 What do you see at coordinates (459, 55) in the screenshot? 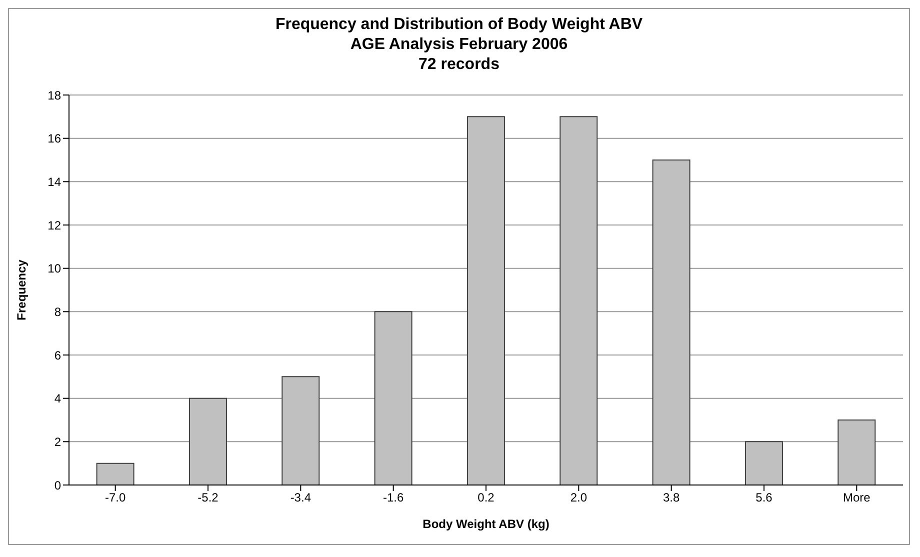
I see `chart-subtitle: AGE Analysis February 2006 72 records` at bounding box center [459, 55].